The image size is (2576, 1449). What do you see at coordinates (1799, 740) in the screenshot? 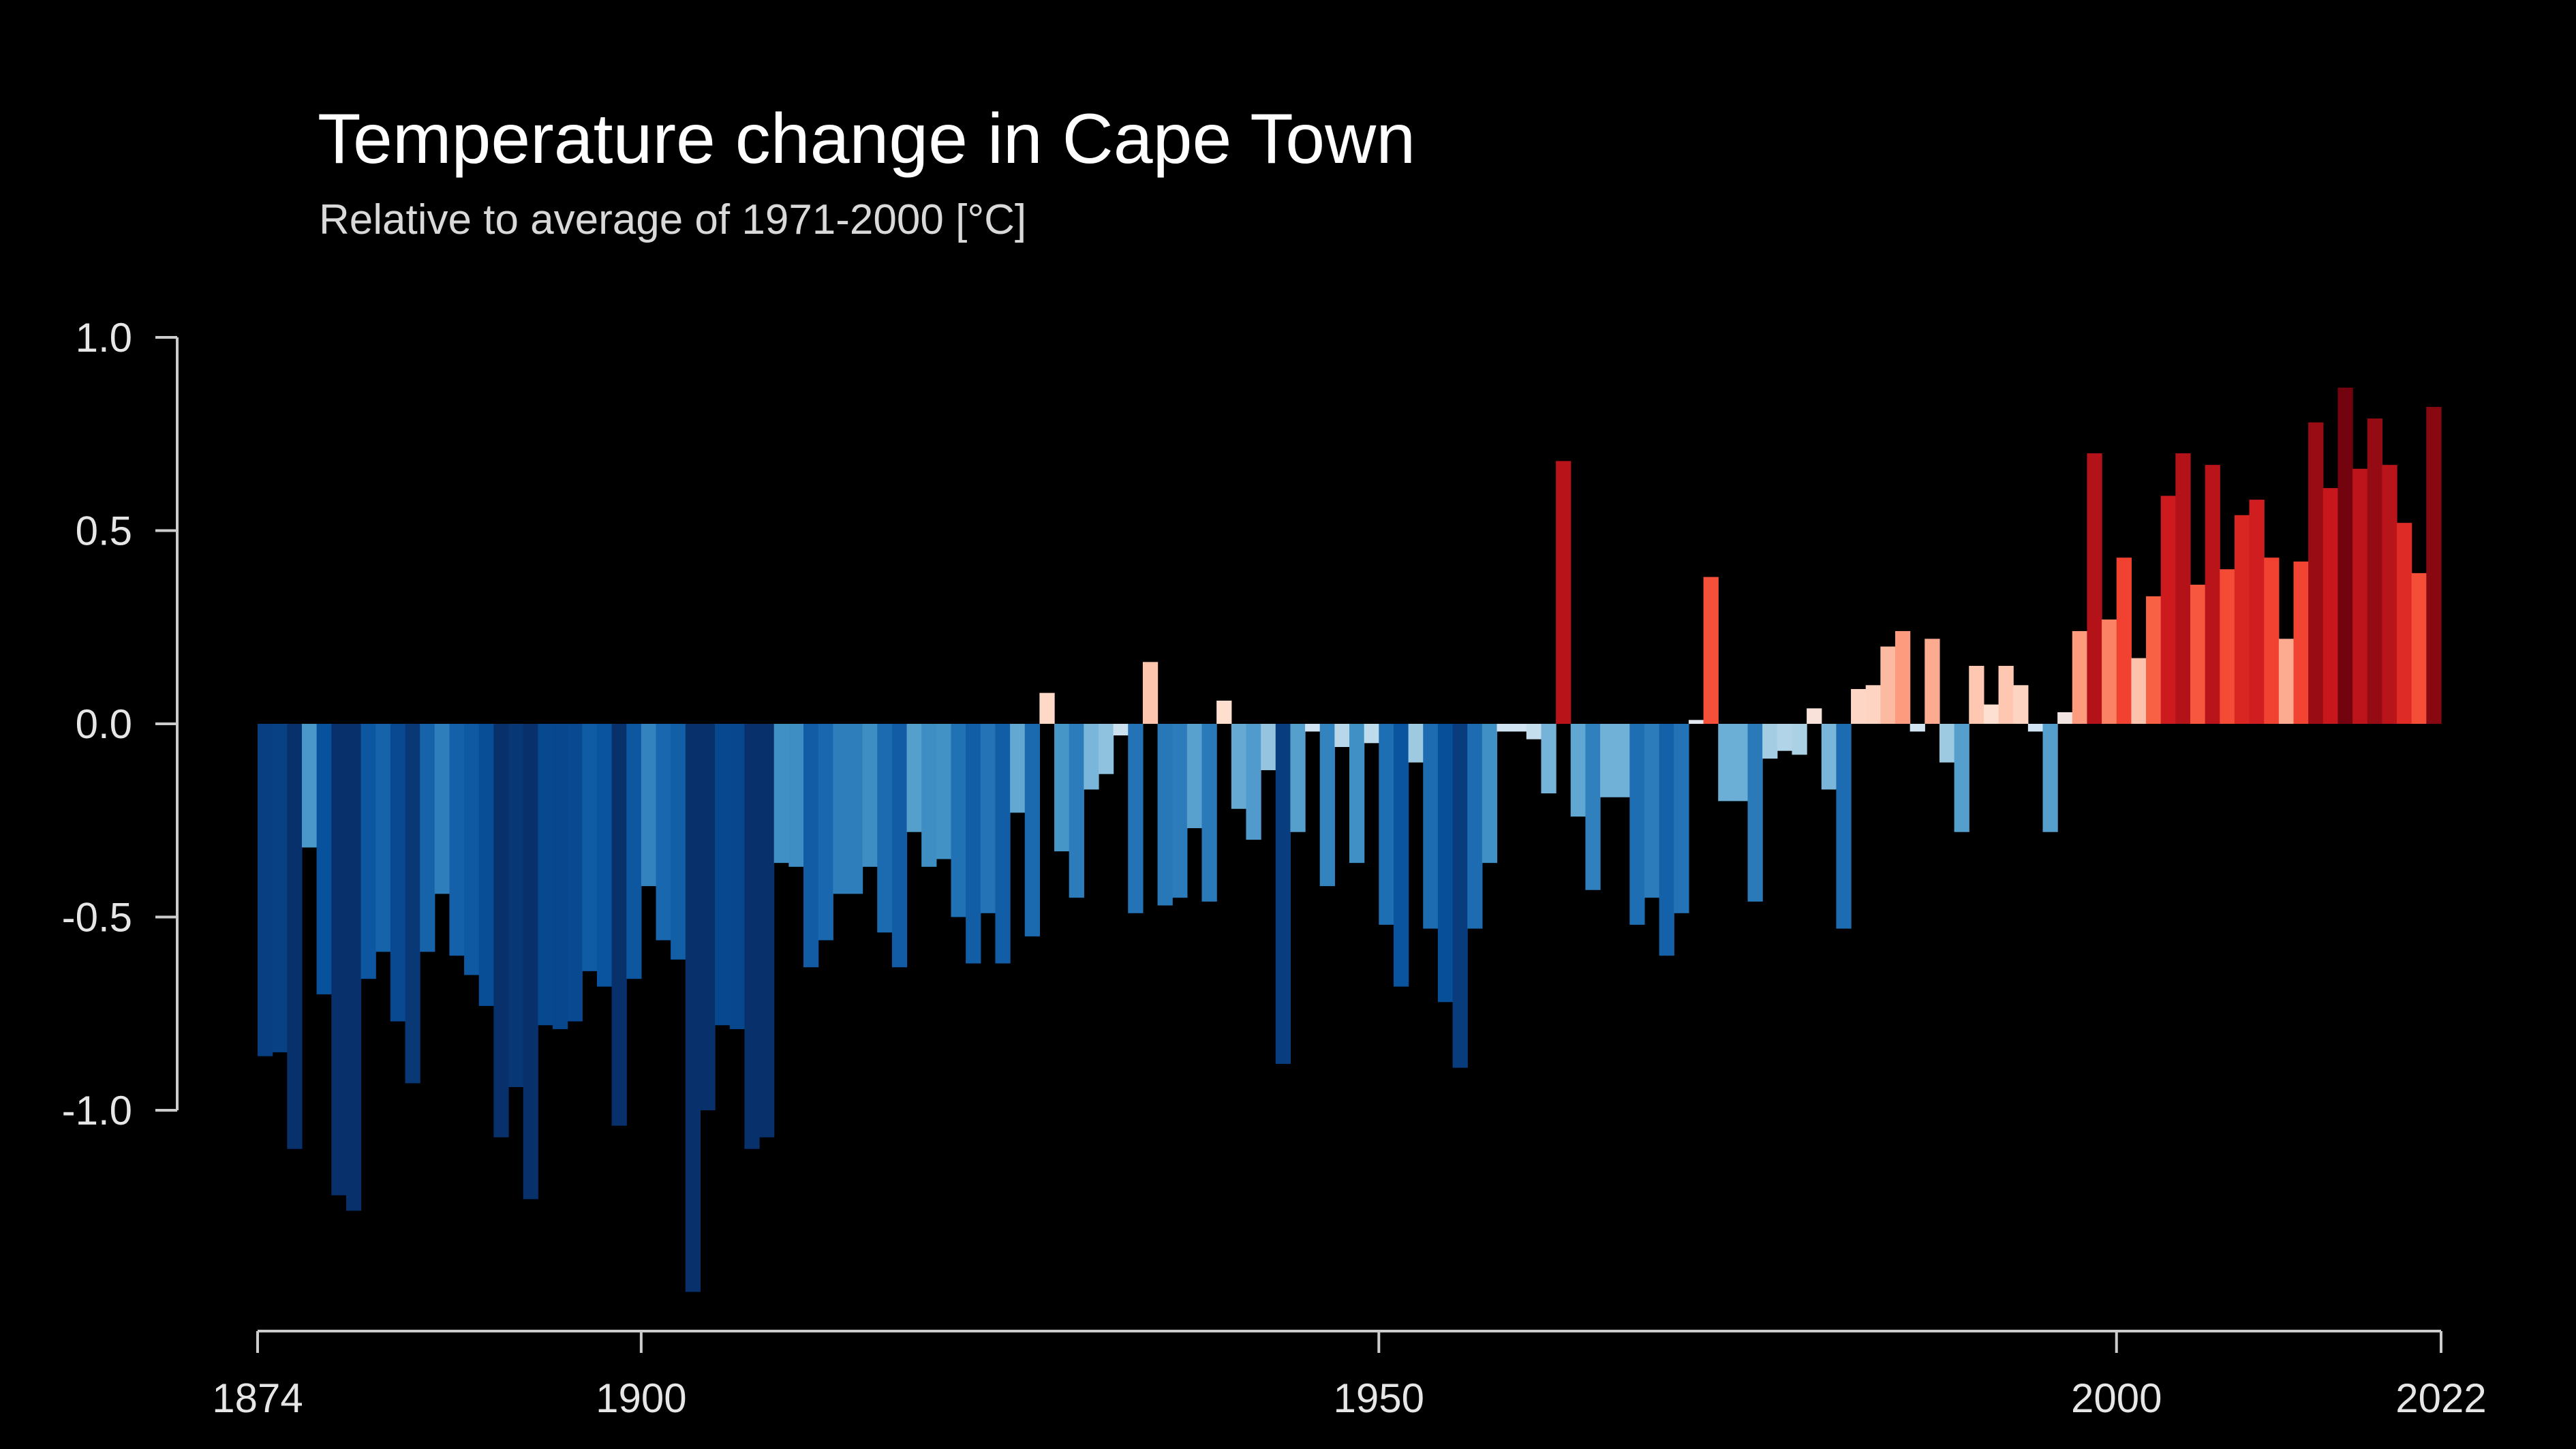
I see `bar-1978` at bounding box center [1799, 740].